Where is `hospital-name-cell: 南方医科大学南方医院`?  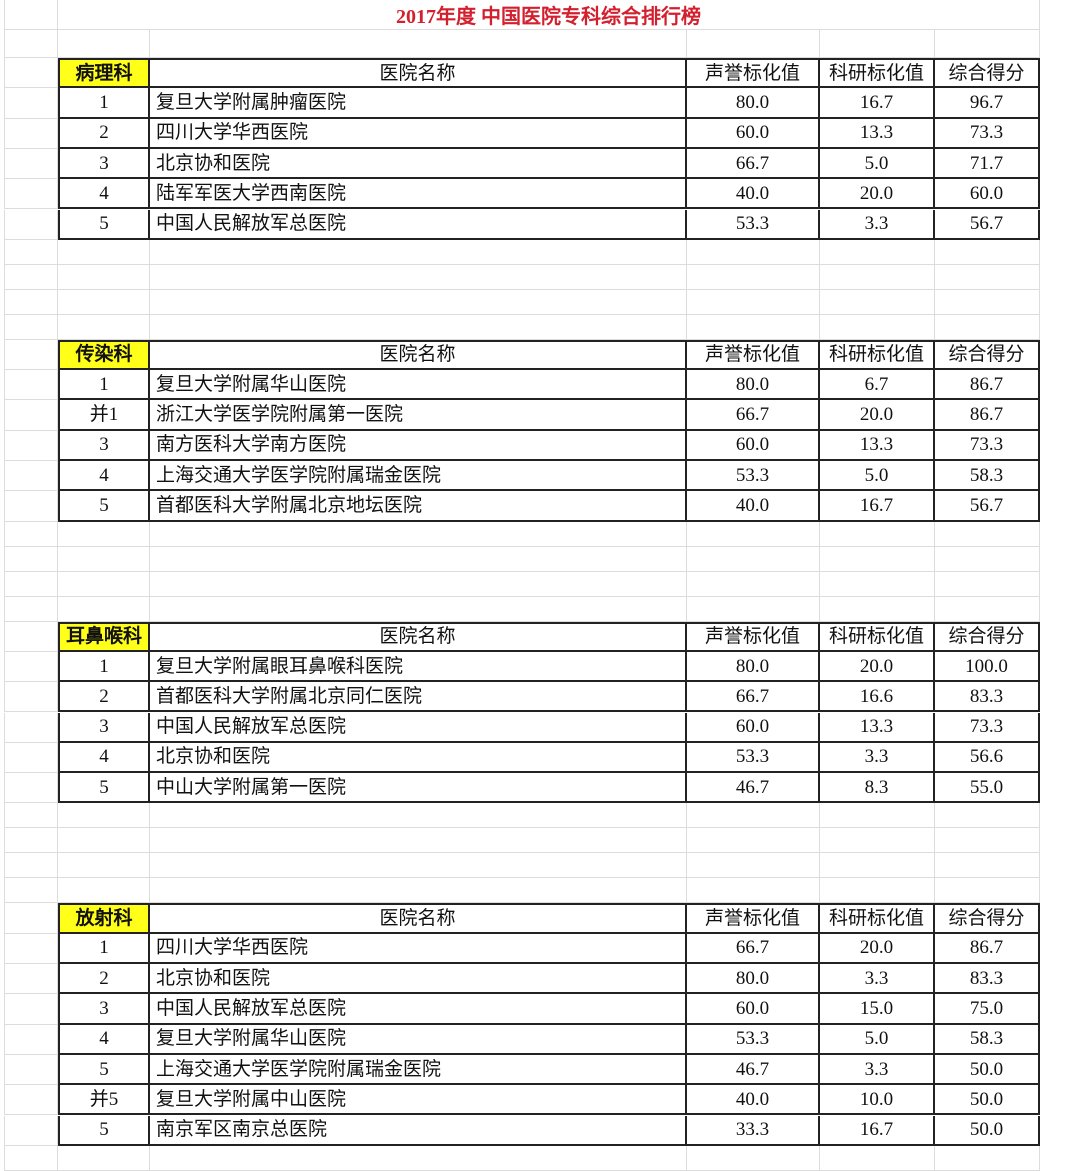 hospital-name-cell: 南方医科大学南方医院 is located at coordinates (418, 445).